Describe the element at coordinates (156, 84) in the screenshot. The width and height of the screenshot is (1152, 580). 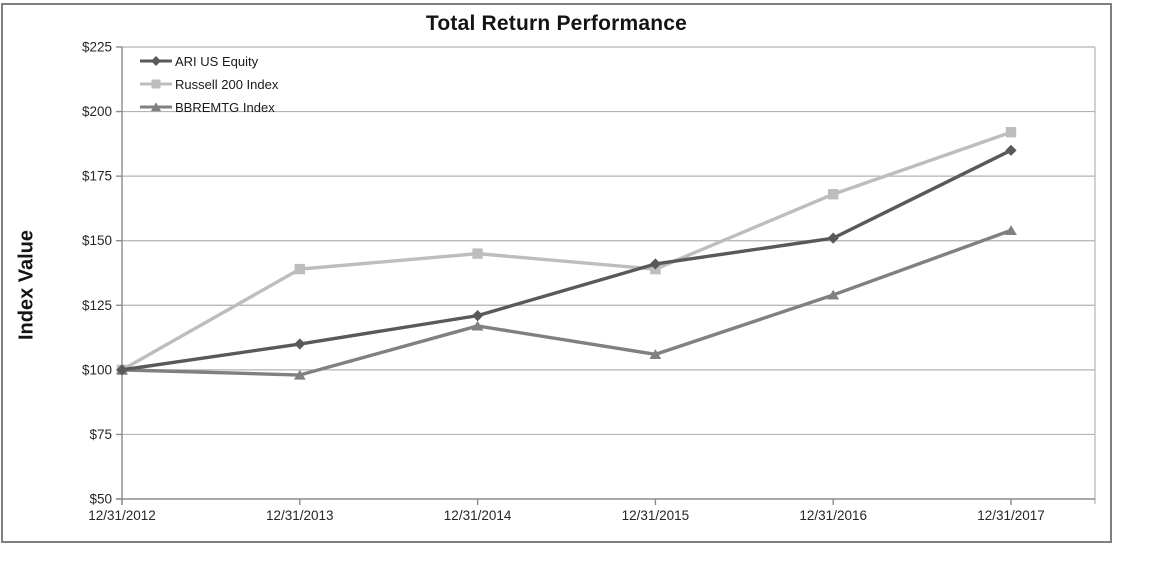
I see `legend-square-marker-icon` at that location.